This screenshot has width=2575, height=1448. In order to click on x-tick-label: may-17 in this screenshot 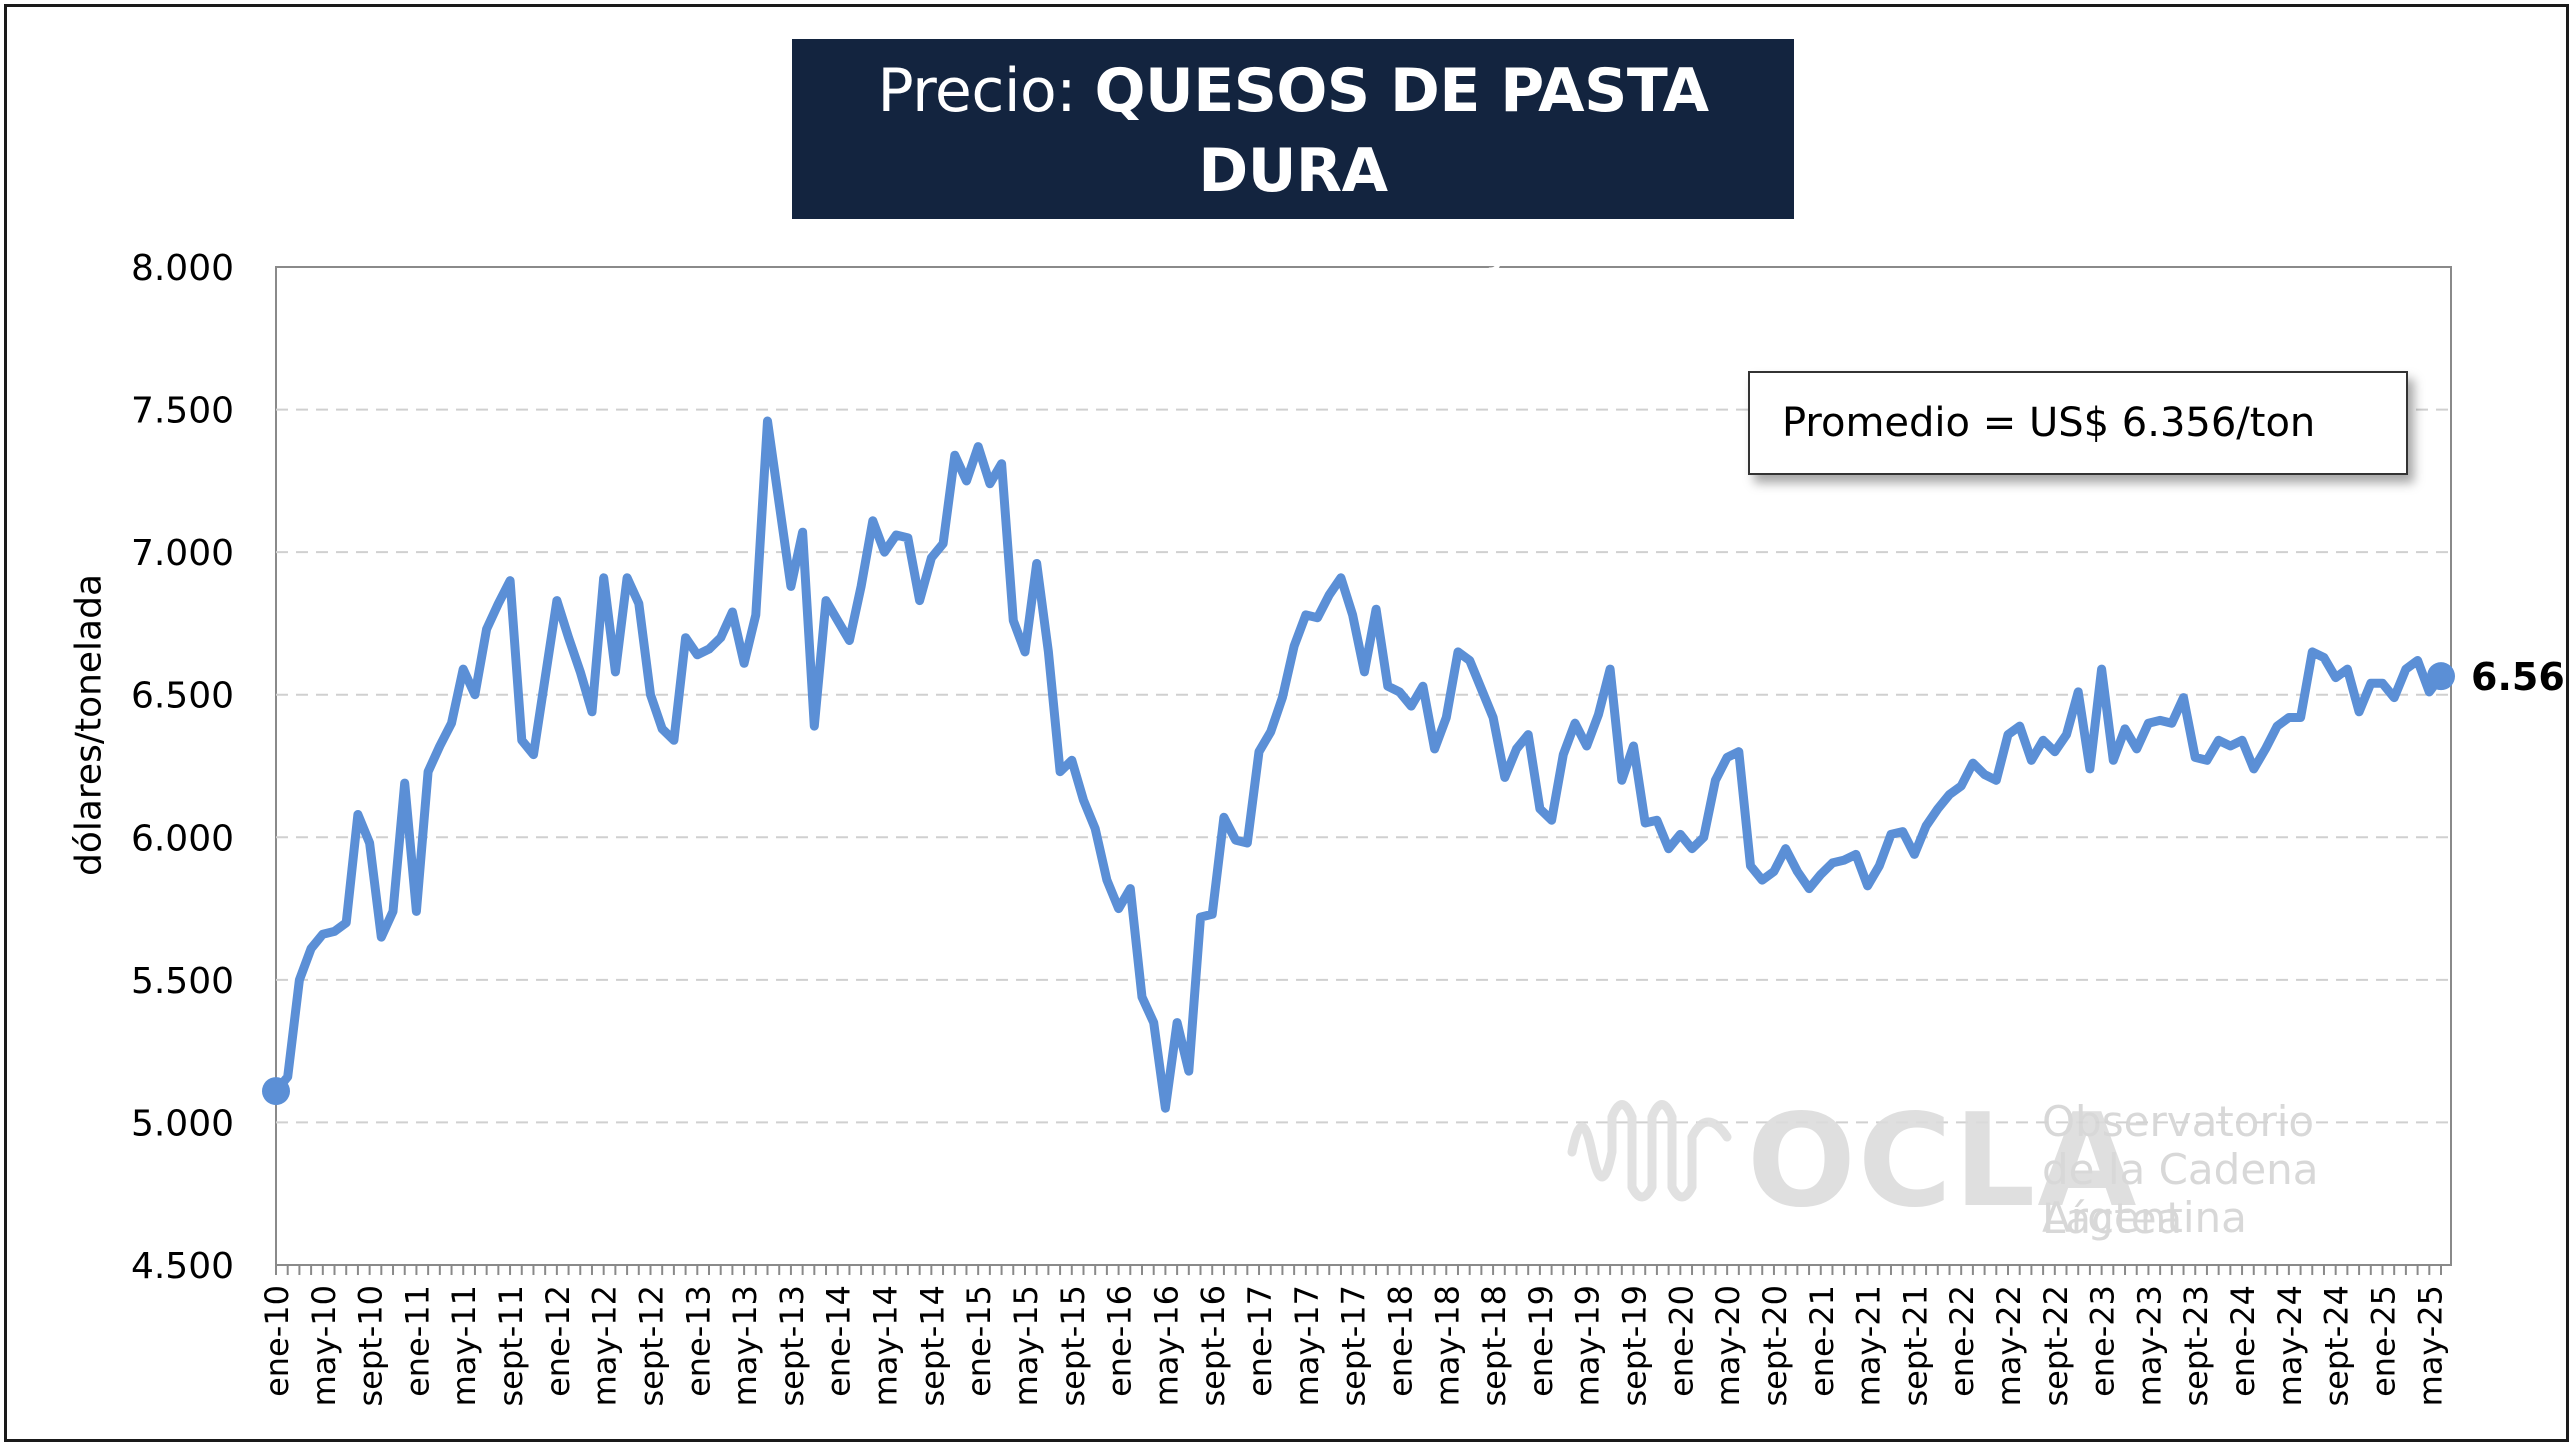, I will do `click(1307, 1345)`.